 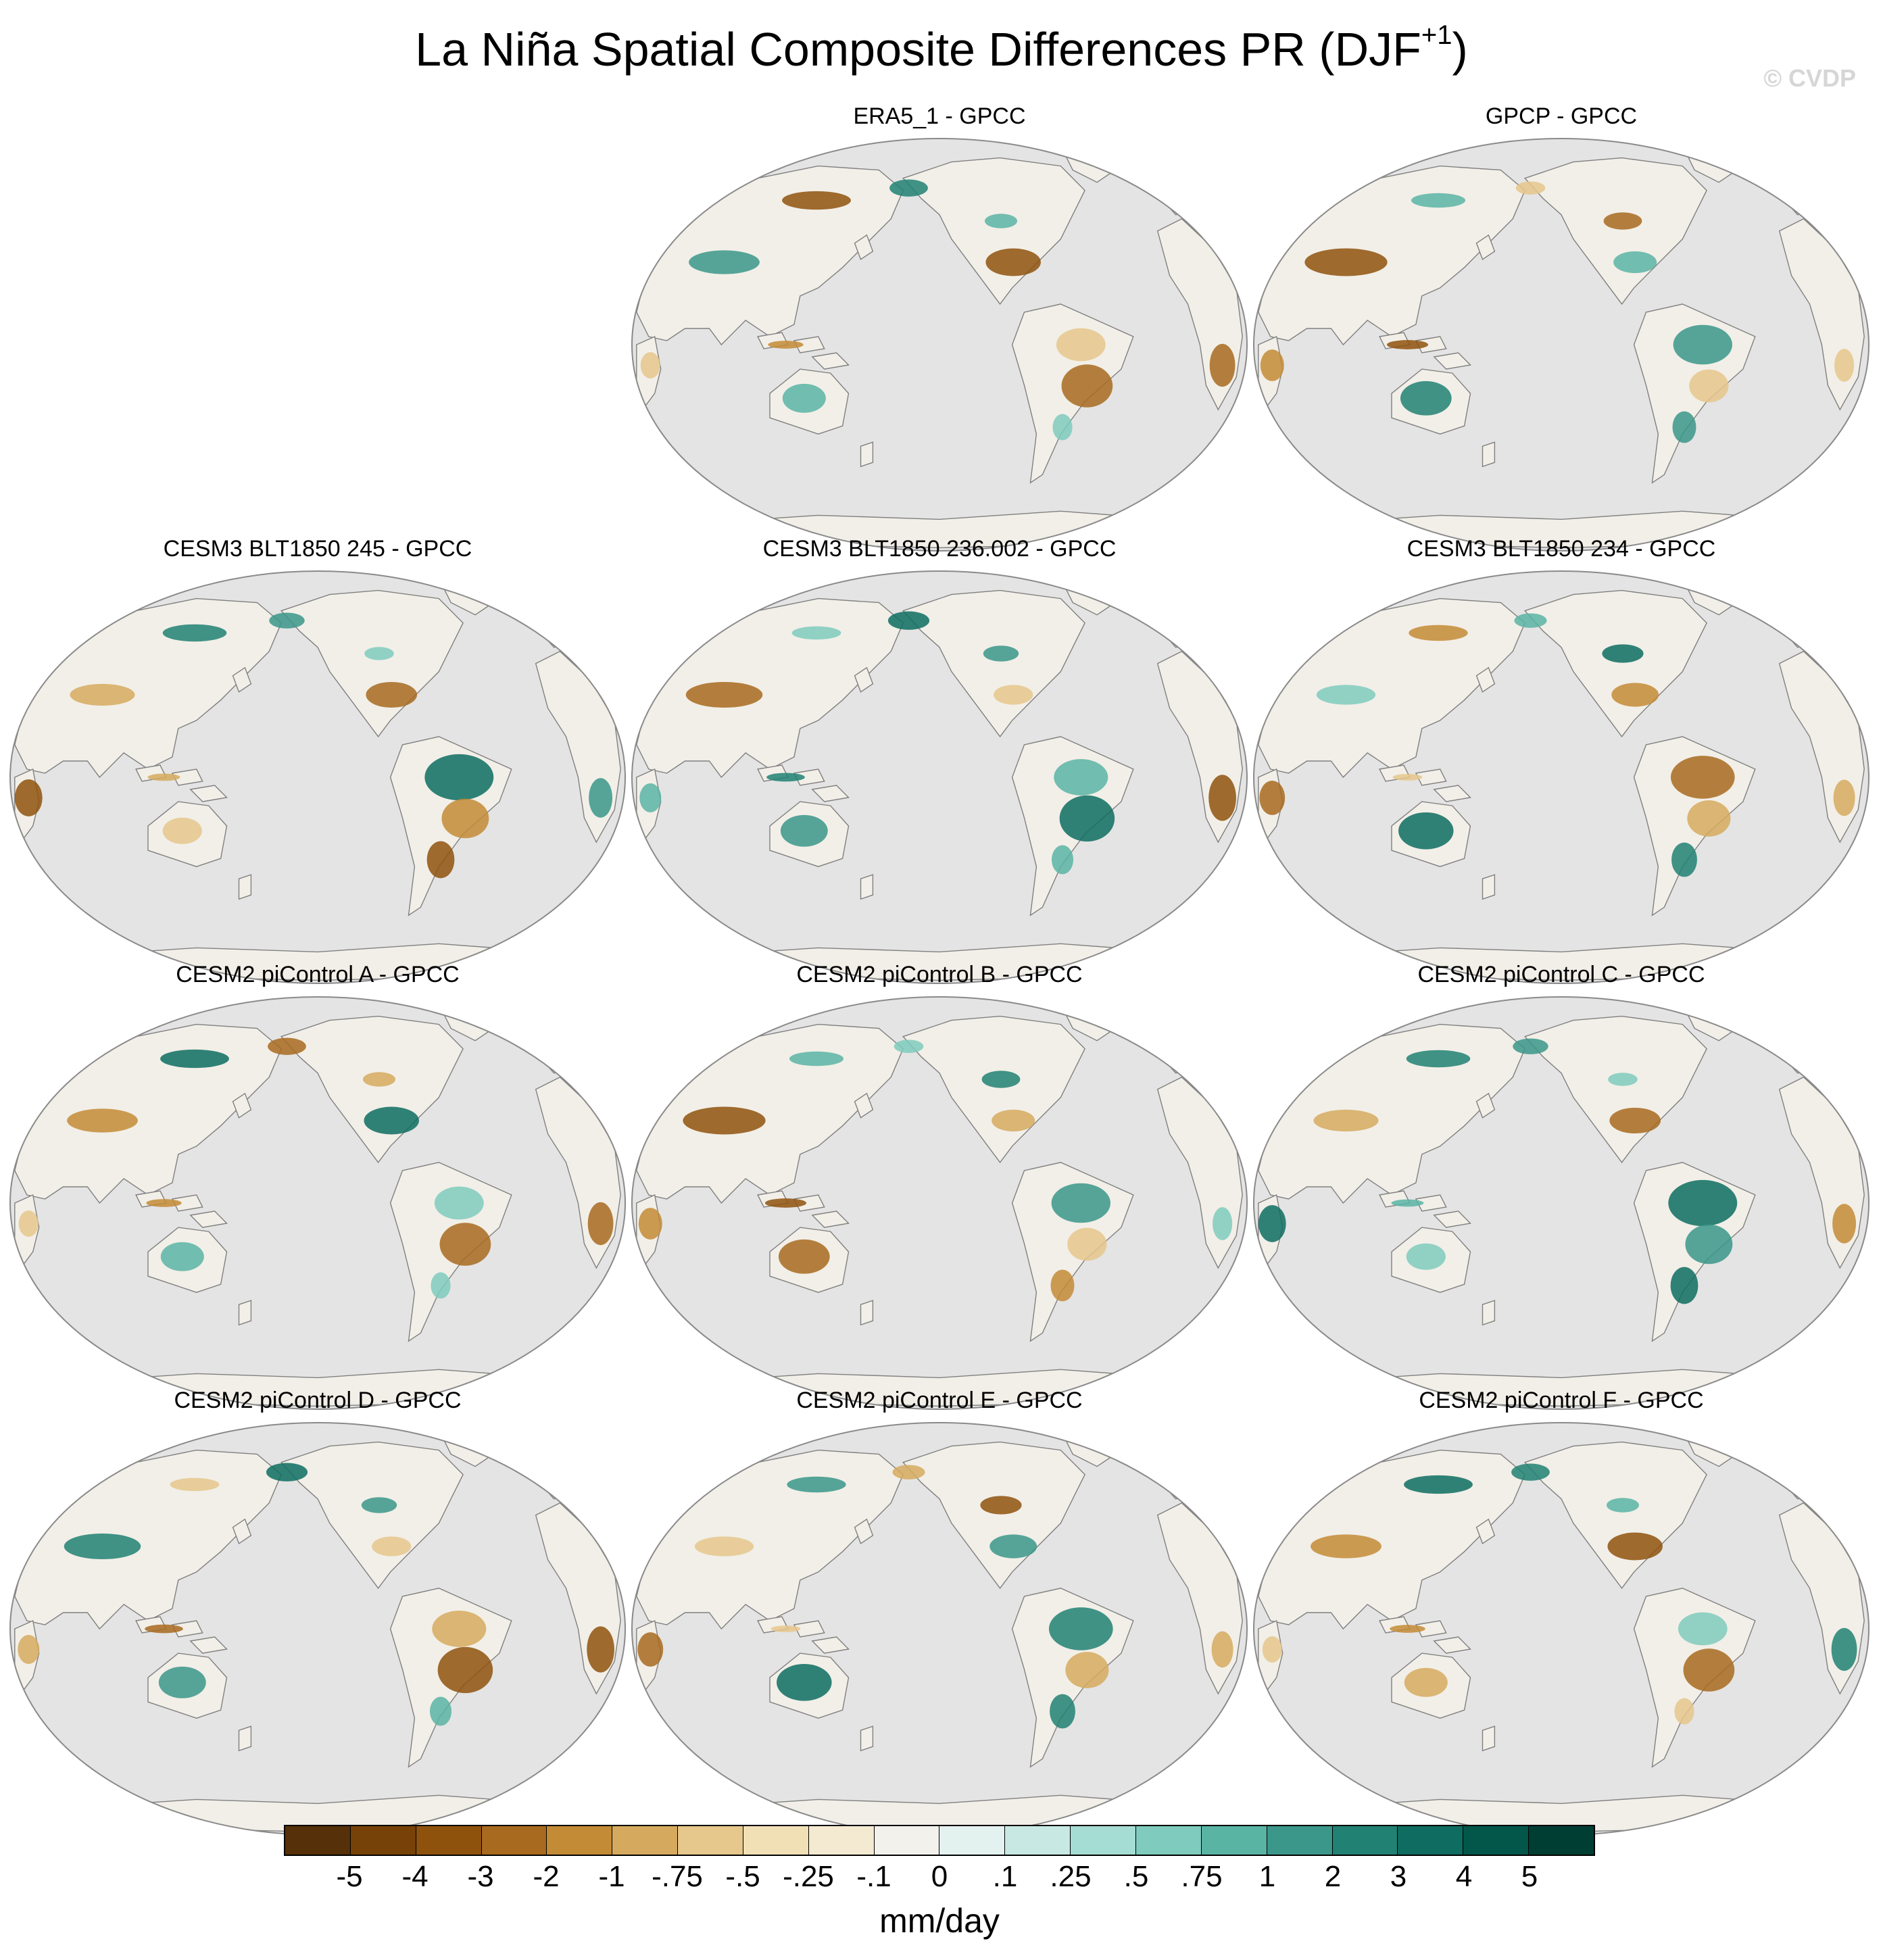 What do you see at coordinates (611, 1876) in the screenshot?
I see `colorbar-tick-label: -1` at bounding box center [611, 1876].